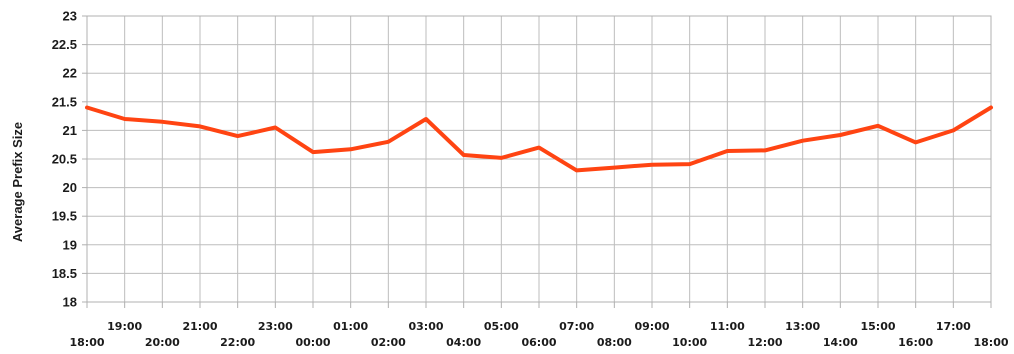 The height and width of the screenshot is (354, 1014). Describe the element at coordinates (70, 187) in the screenshot. I see `y-tick-label: 20` at that location.